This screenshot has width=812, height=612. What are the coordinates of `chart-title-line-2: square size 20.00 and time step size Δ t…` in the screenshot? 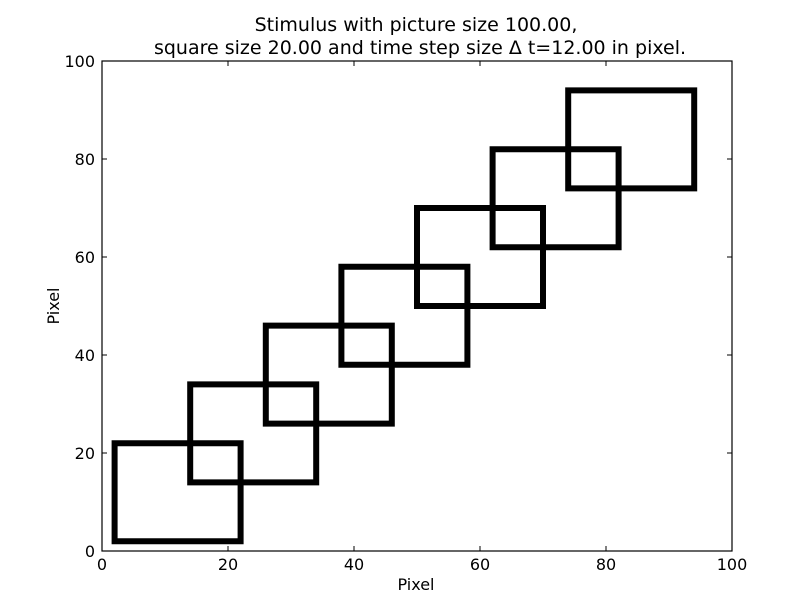 It's located at (420, 48).